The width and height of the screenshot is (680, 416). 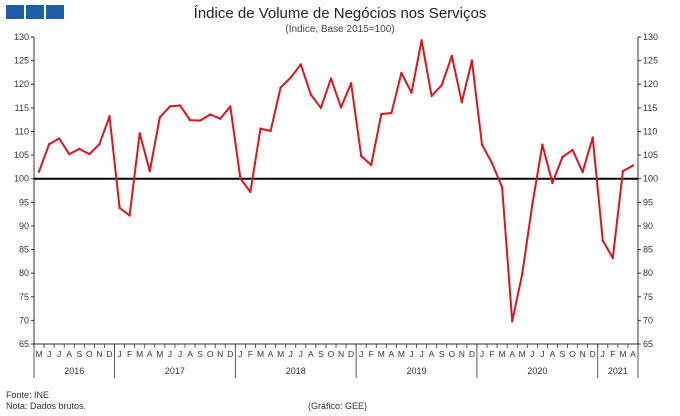 What do you see at coordinates (338, 406) in the screenshot?
I see `chart-credit: (Gráfico: GEE)` at bounding box center [338, 406].